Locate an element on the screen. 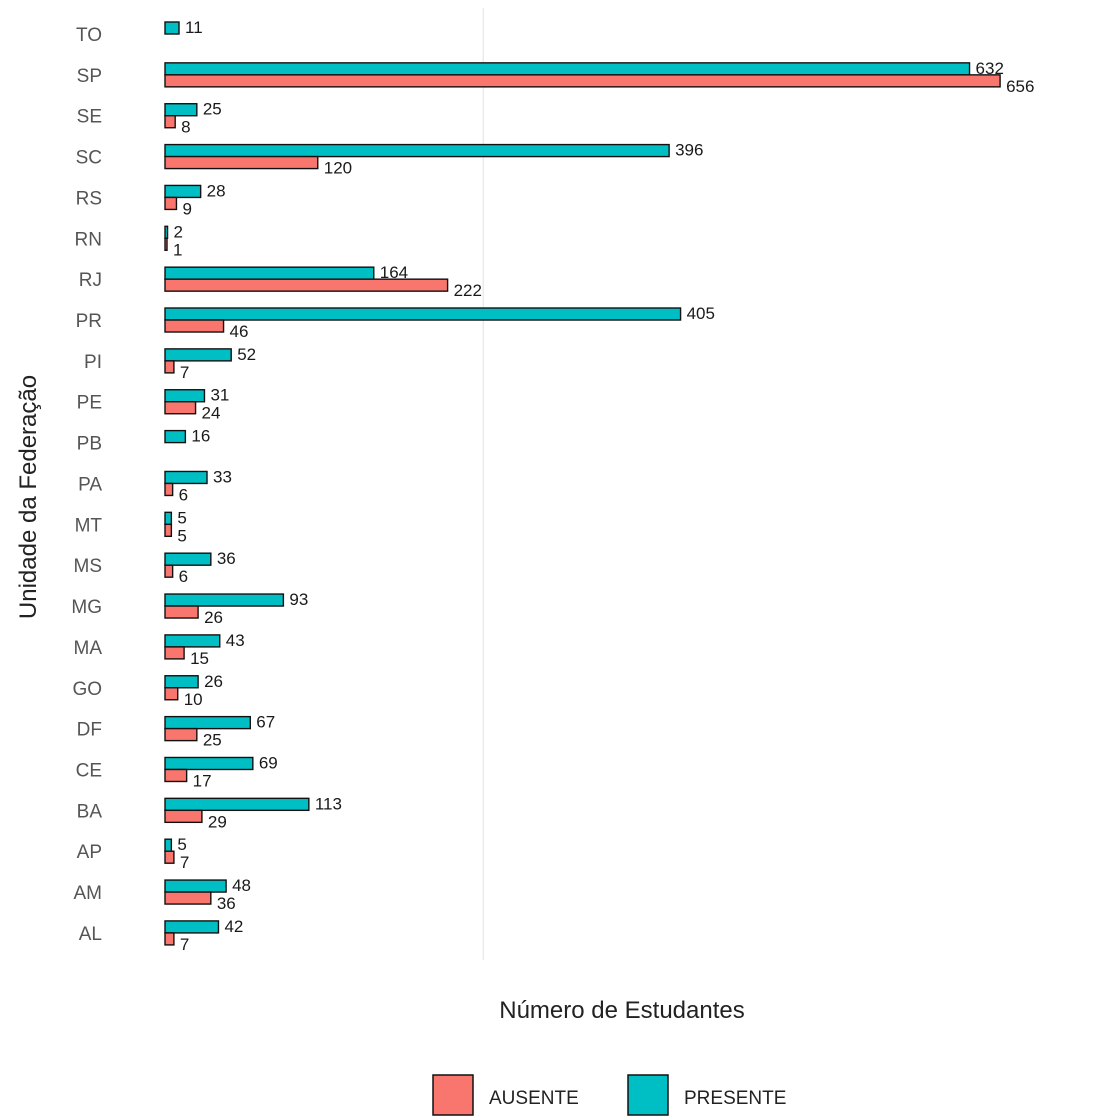  data-label-presente: 31 is located at coordinates (219, 395).